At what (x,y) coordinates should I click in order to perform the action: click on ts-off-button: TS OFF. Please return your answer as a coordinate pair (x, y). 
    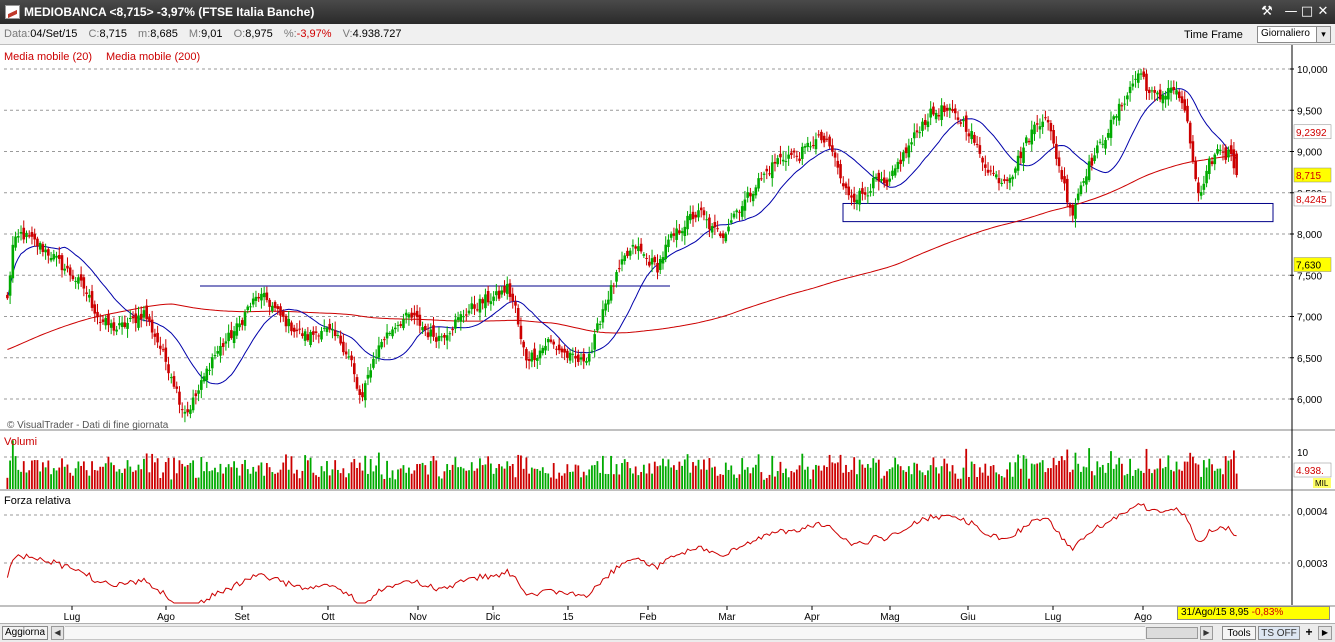
    Looking at the image, I should click on (1279, 633).